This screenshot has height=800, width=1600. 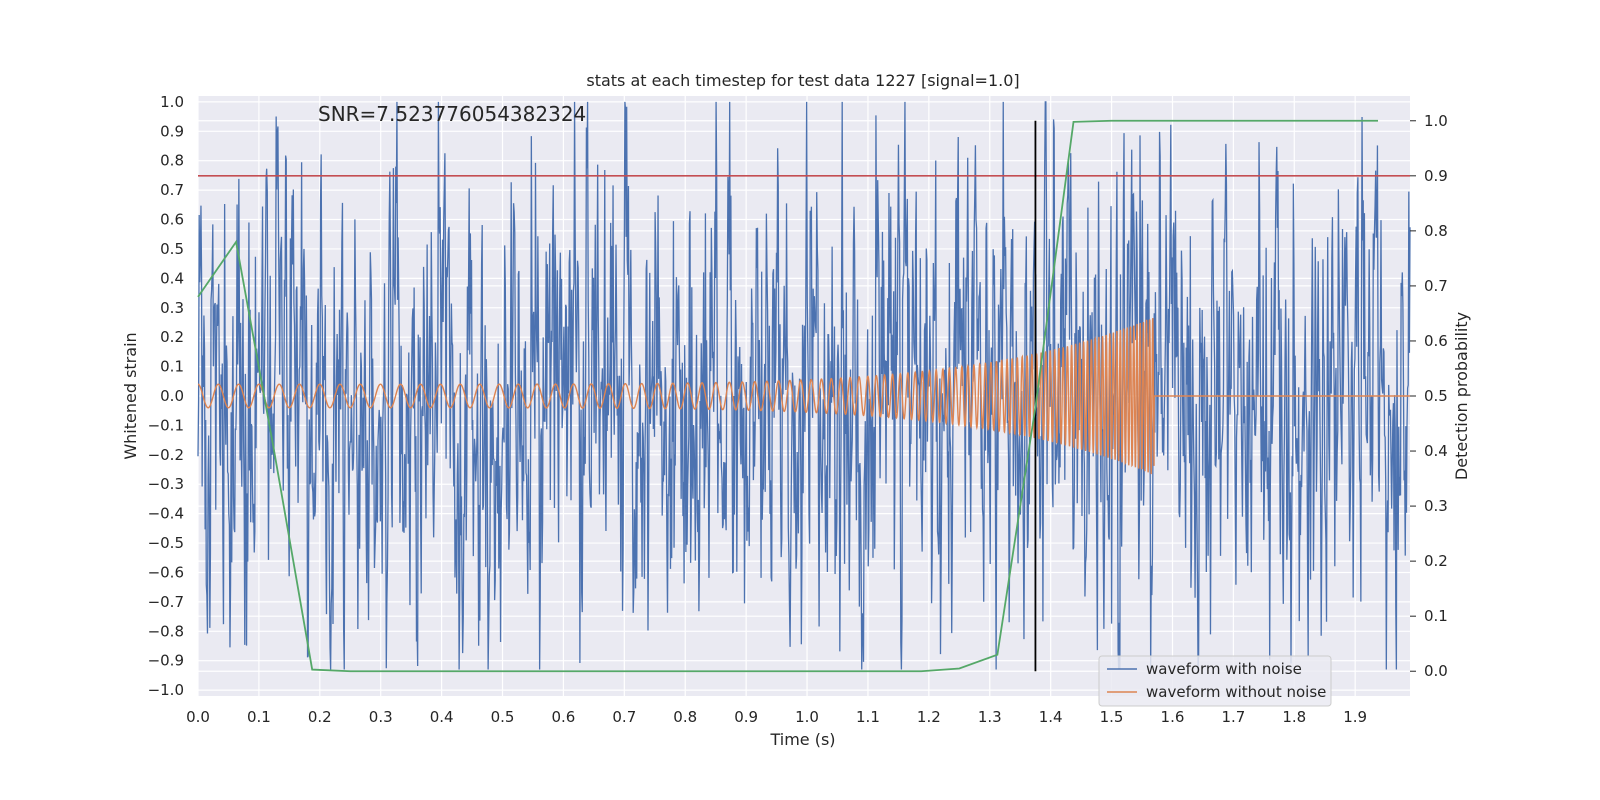 What do you see at coordinates (172, 220) in the screenshot?
I see `y-tick-label: 0.6` at bounding box center [172, 220].